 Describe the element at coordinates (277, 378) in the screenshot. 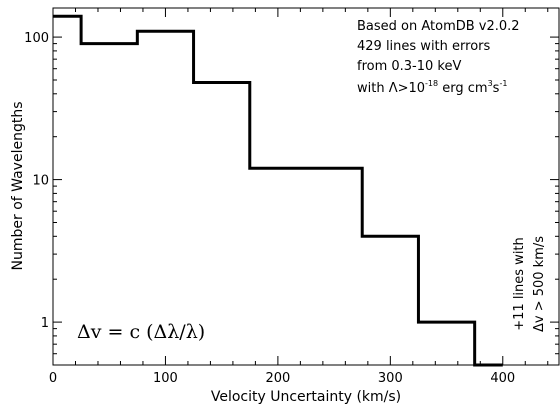

I see `x-tick-label: 200` at that location.